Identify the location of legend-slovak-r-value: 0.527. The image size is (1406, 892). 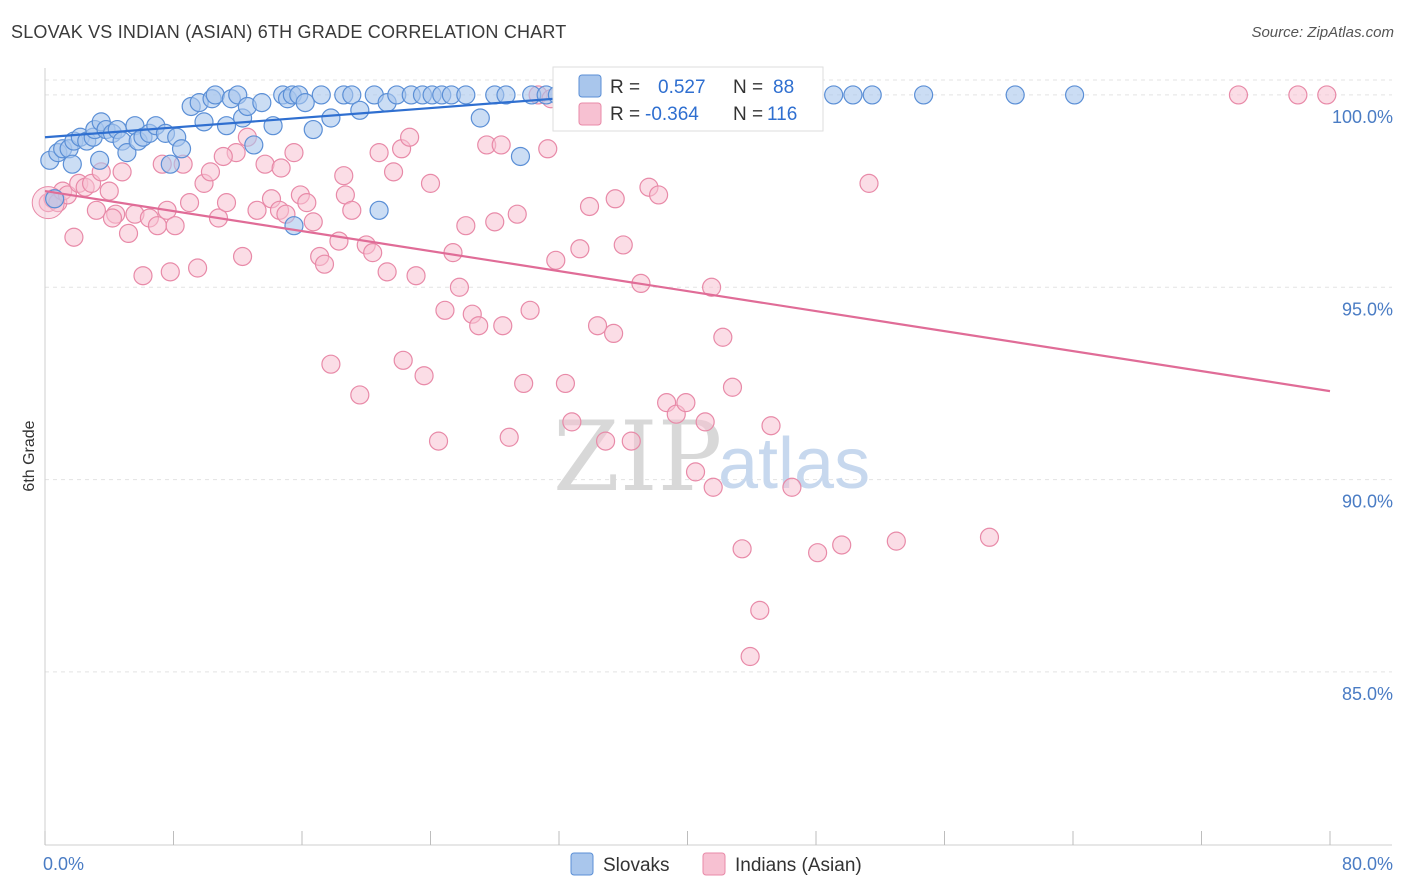
(682, 87).